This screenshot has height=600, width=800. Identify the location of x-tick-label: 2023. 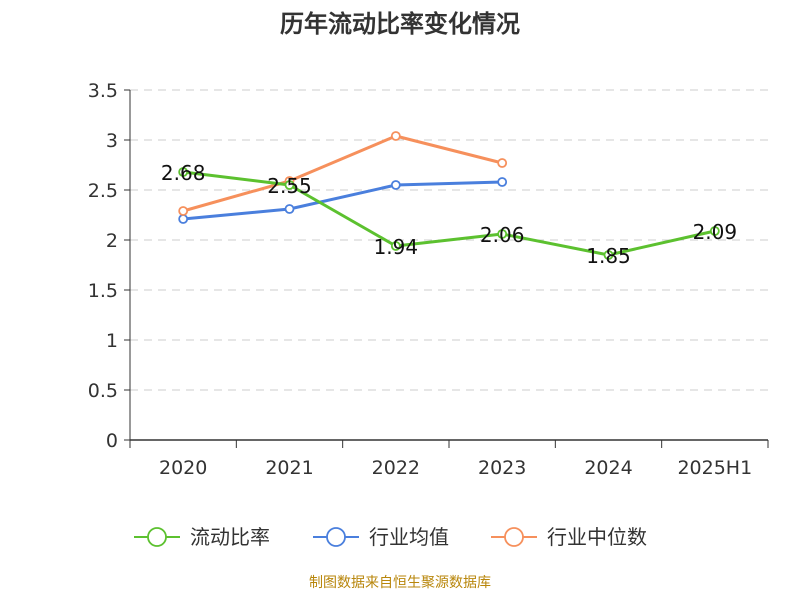
(502, 468).